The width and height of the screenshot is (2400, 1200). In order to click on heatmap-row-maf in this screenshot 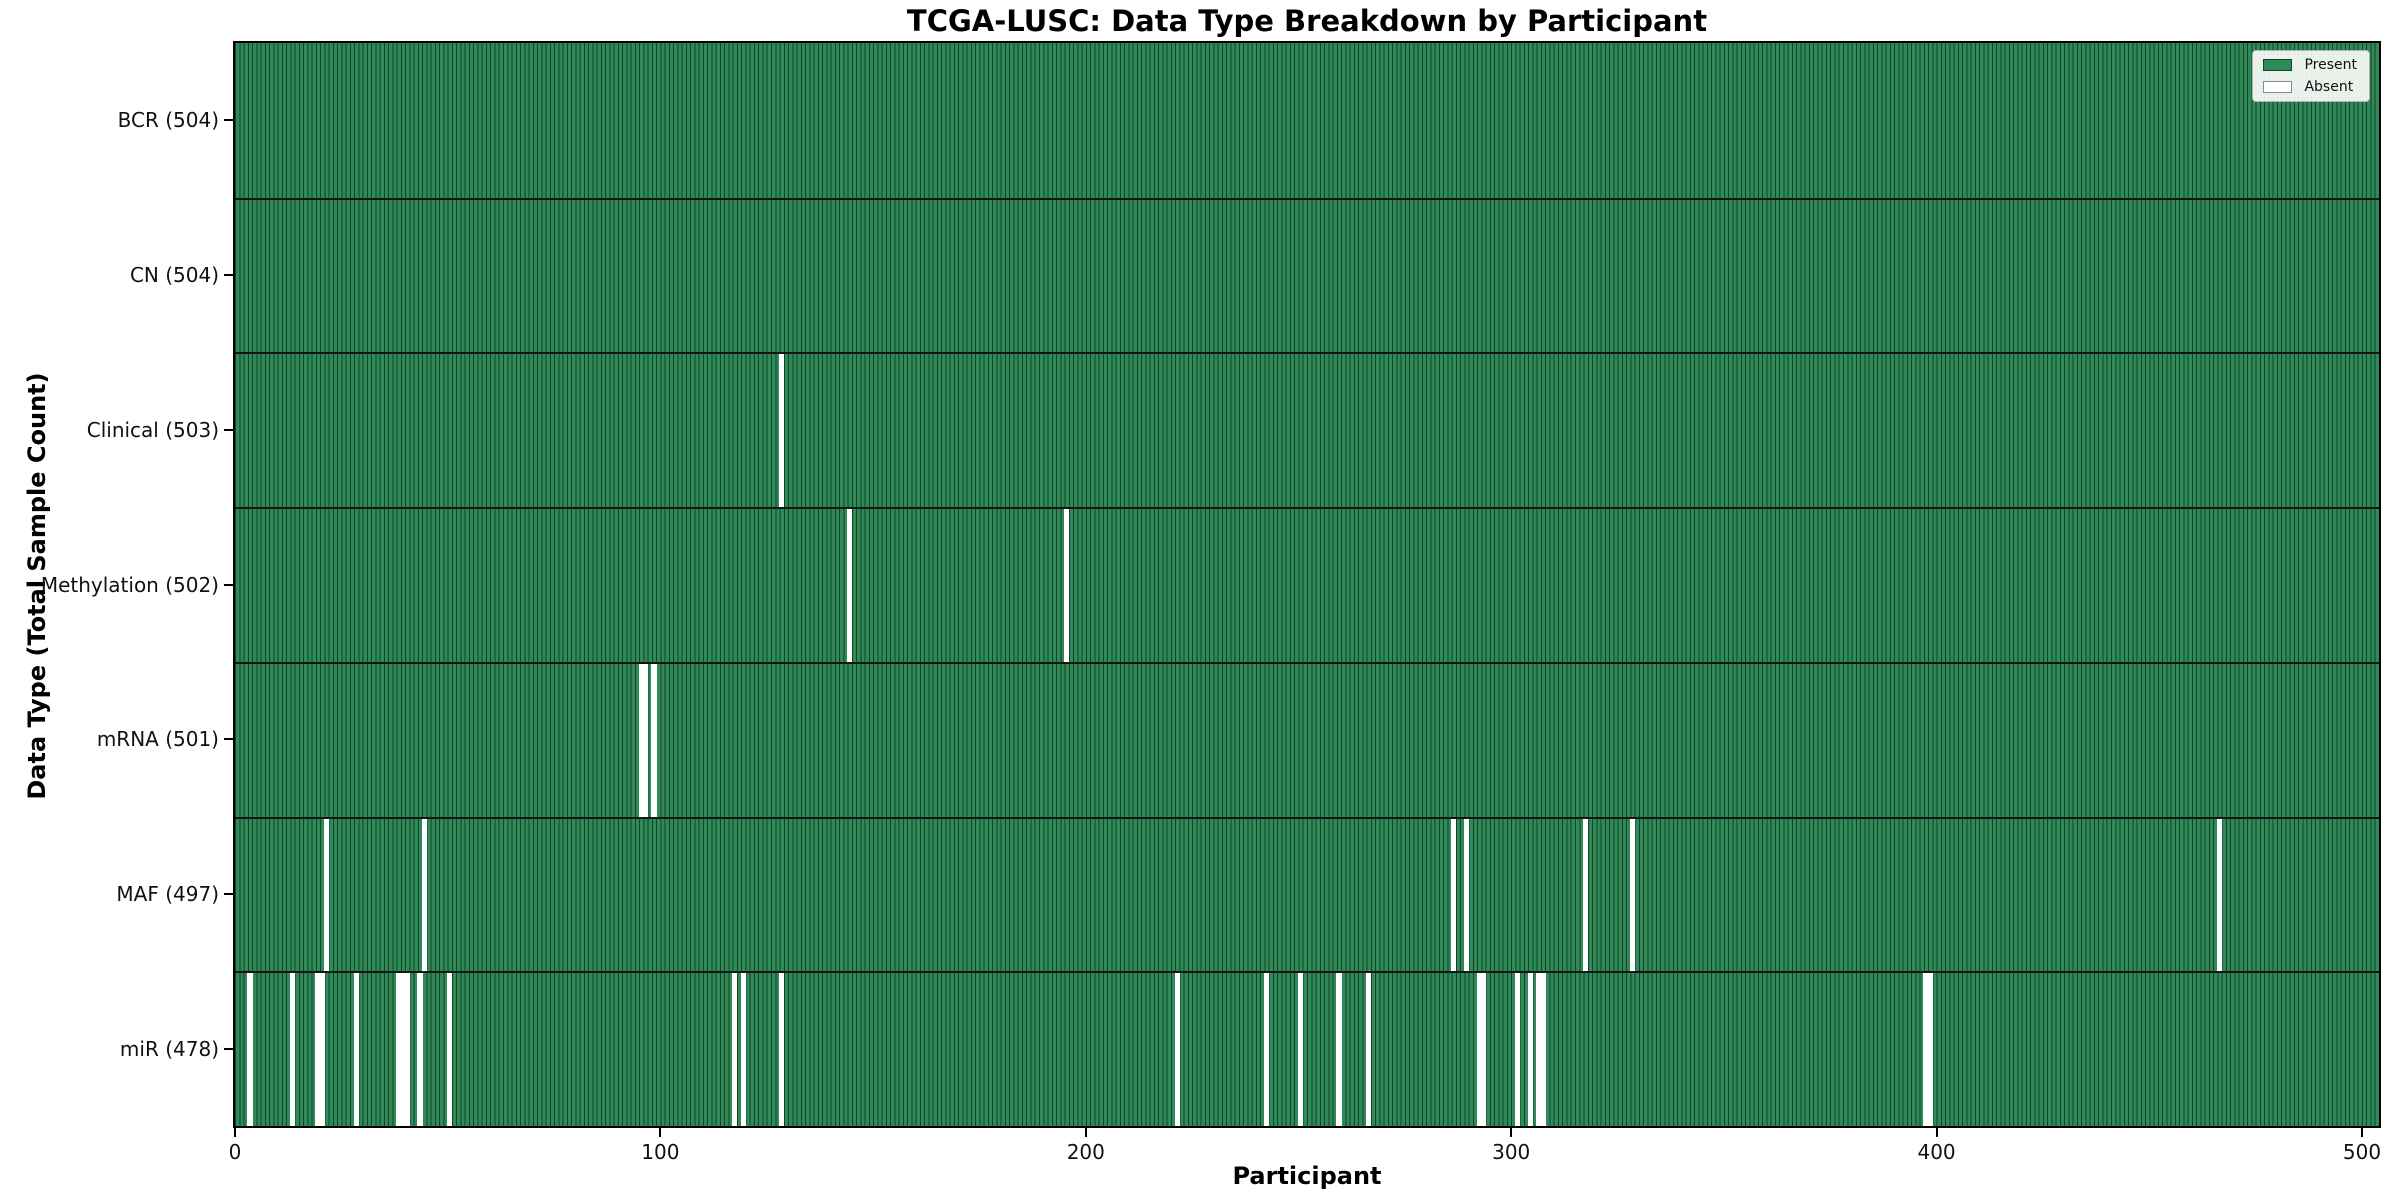, I will do `click(1307, 894)`.